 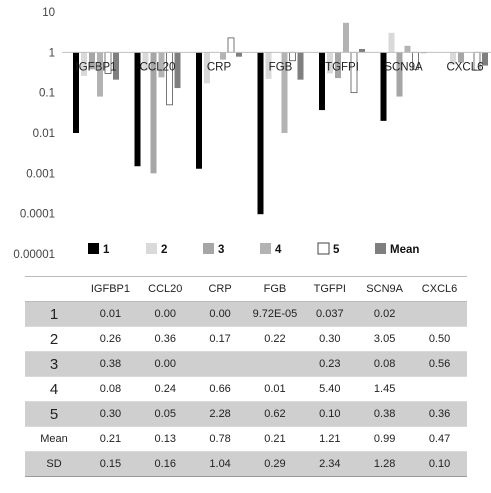 I want to click on table-row: 5 0.30 0.05 2.28 0.62 0.10 0.38 0.36, so click(x=246, y=414).